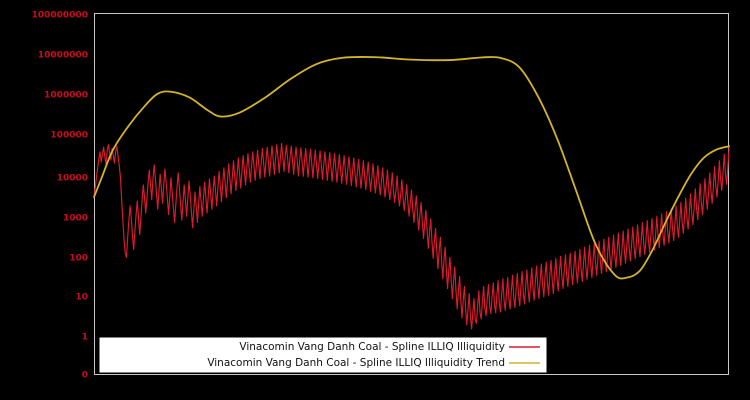  I want to click on y-tick-label: 10000000, so click(63, 56).